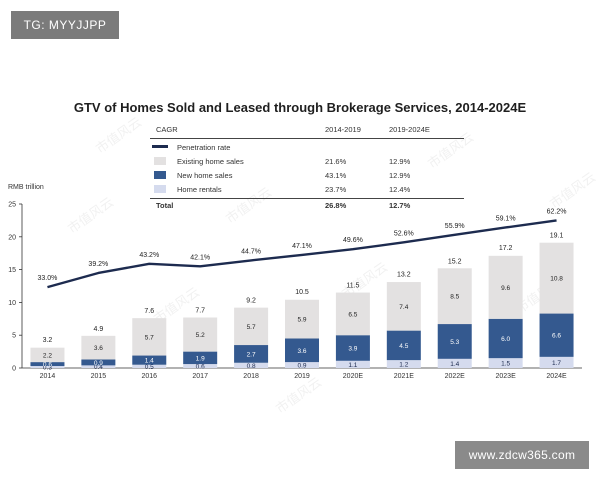  What do you see at coordinates (455, 226) in the screenshot?
I see `penetration-rate-label: 55.9%` at bounding box center [455, 226].